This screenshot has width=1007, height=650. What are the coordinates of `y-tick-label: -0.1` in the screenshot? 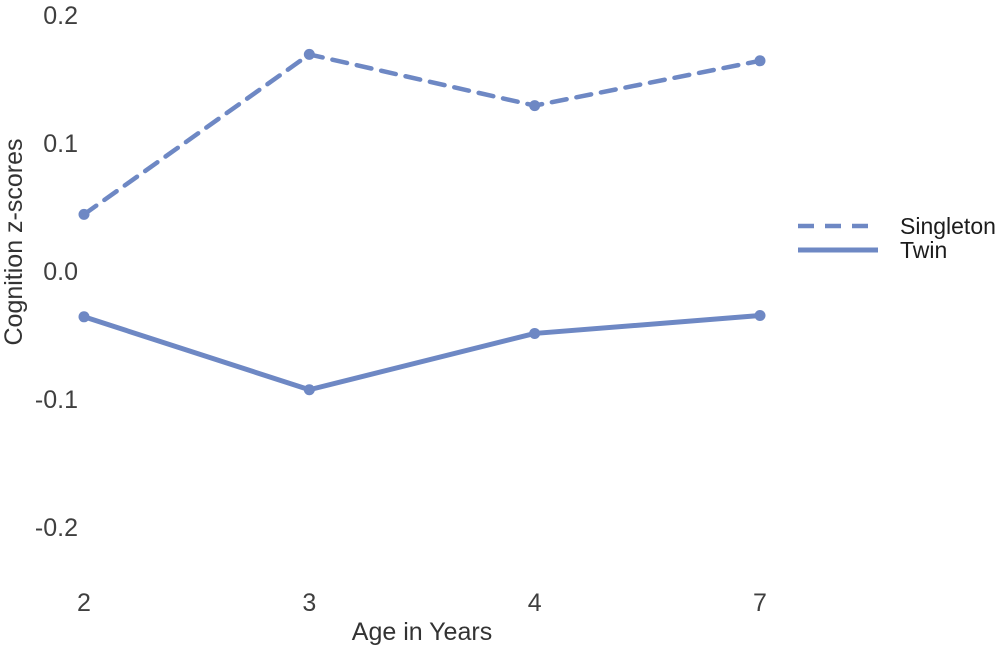 It's located at (56, 400).